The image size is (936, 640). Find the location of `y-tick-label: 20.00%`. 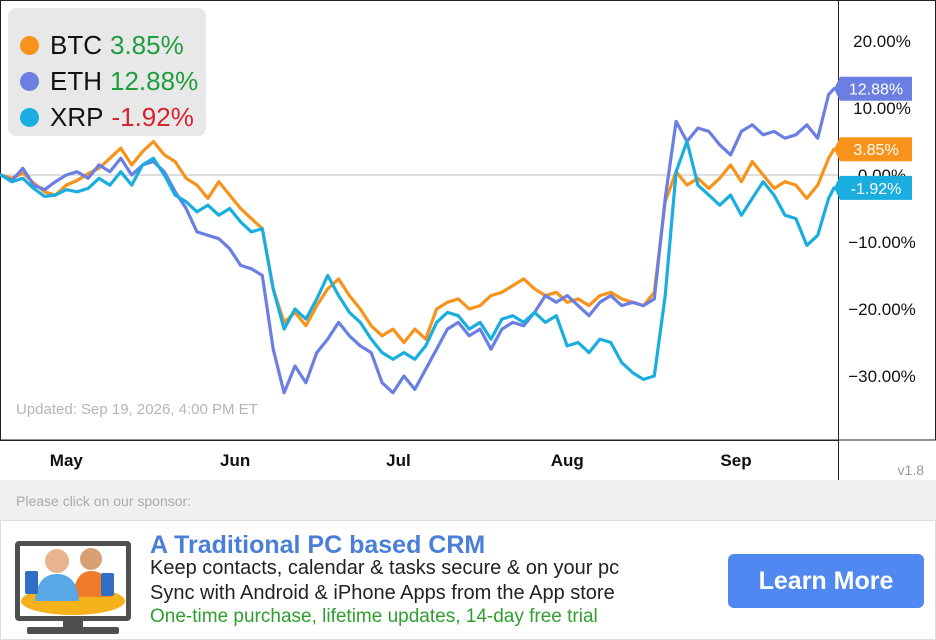

y-tick-label: 20.00% is located at coordinates (882, 41).